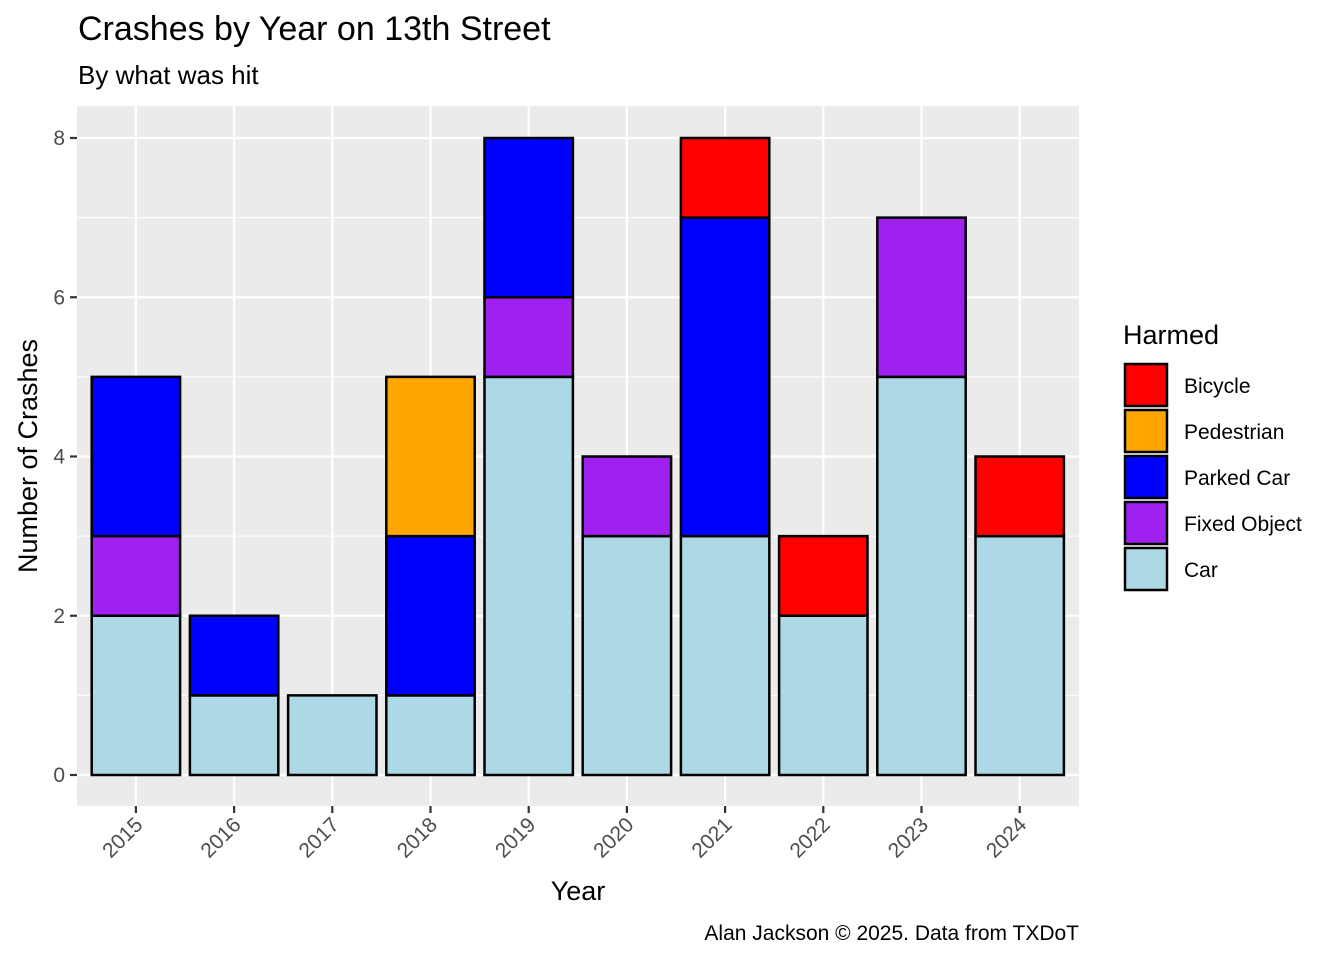  Describe the element at coordinates (823, 575) in the screenshot. I see `bar-segment-bicycle-2022` at that location.